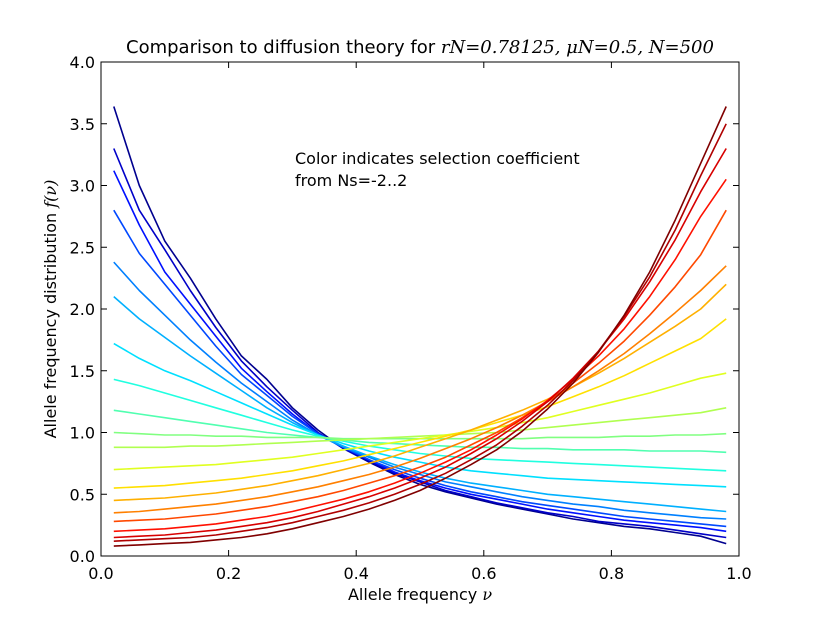 The height and width of the screenshot is (619, 825). Describe the element at coordinates (82, 371) in the screenshot. I see `y-tick-label-3: 1.5` at that location.